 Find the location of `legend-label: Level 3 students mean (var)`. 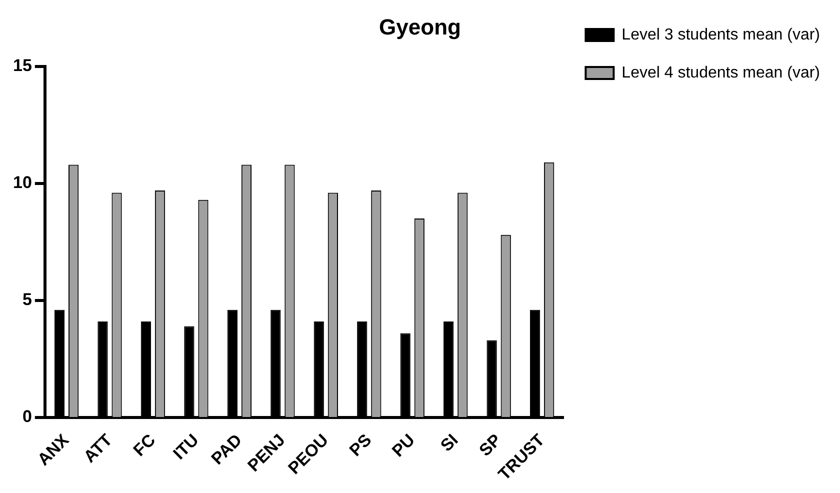

legend-label: Level 3 students mean (var) is located at coordinates (721, 35).